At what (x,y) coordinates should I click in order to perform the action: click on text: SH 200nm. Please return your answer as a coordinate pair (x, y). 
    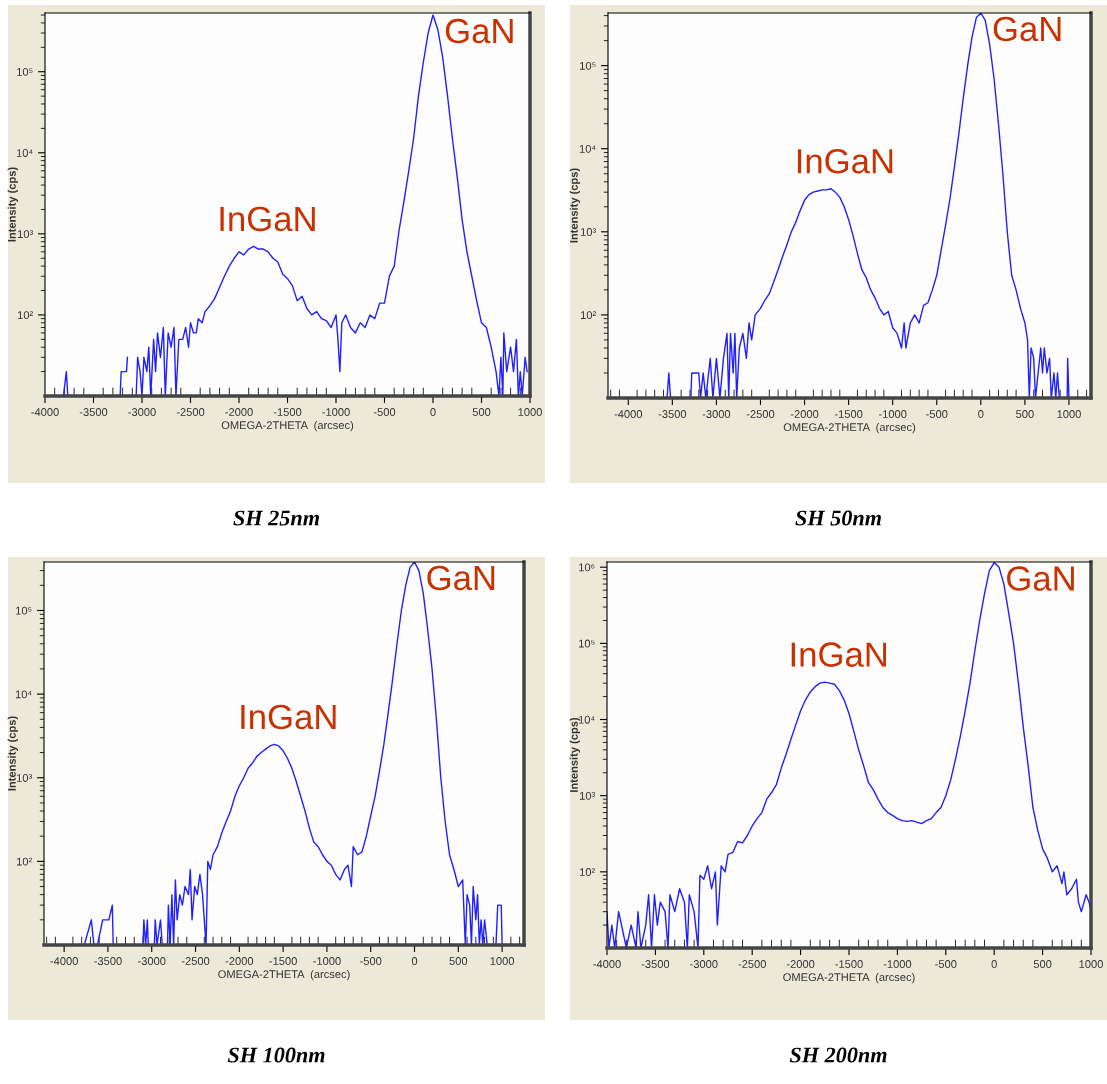
    Looking at the image, I should click on (838, 1055).